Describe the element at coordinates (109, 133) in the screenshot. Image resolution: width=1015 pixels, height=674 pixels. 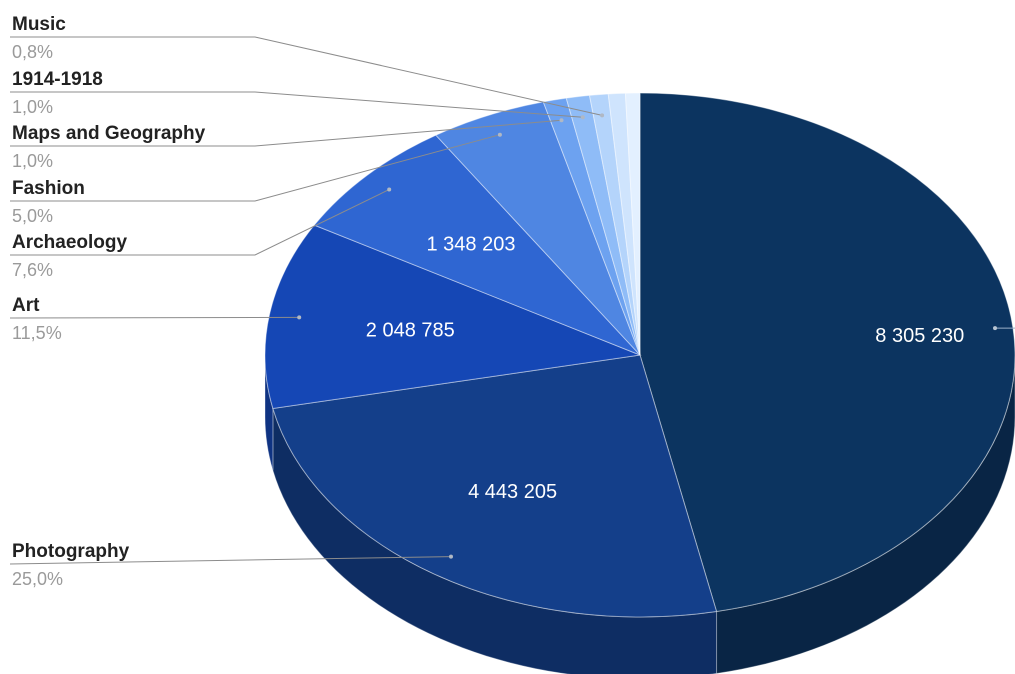
I see `category-label: Maps and Geography` at that location.